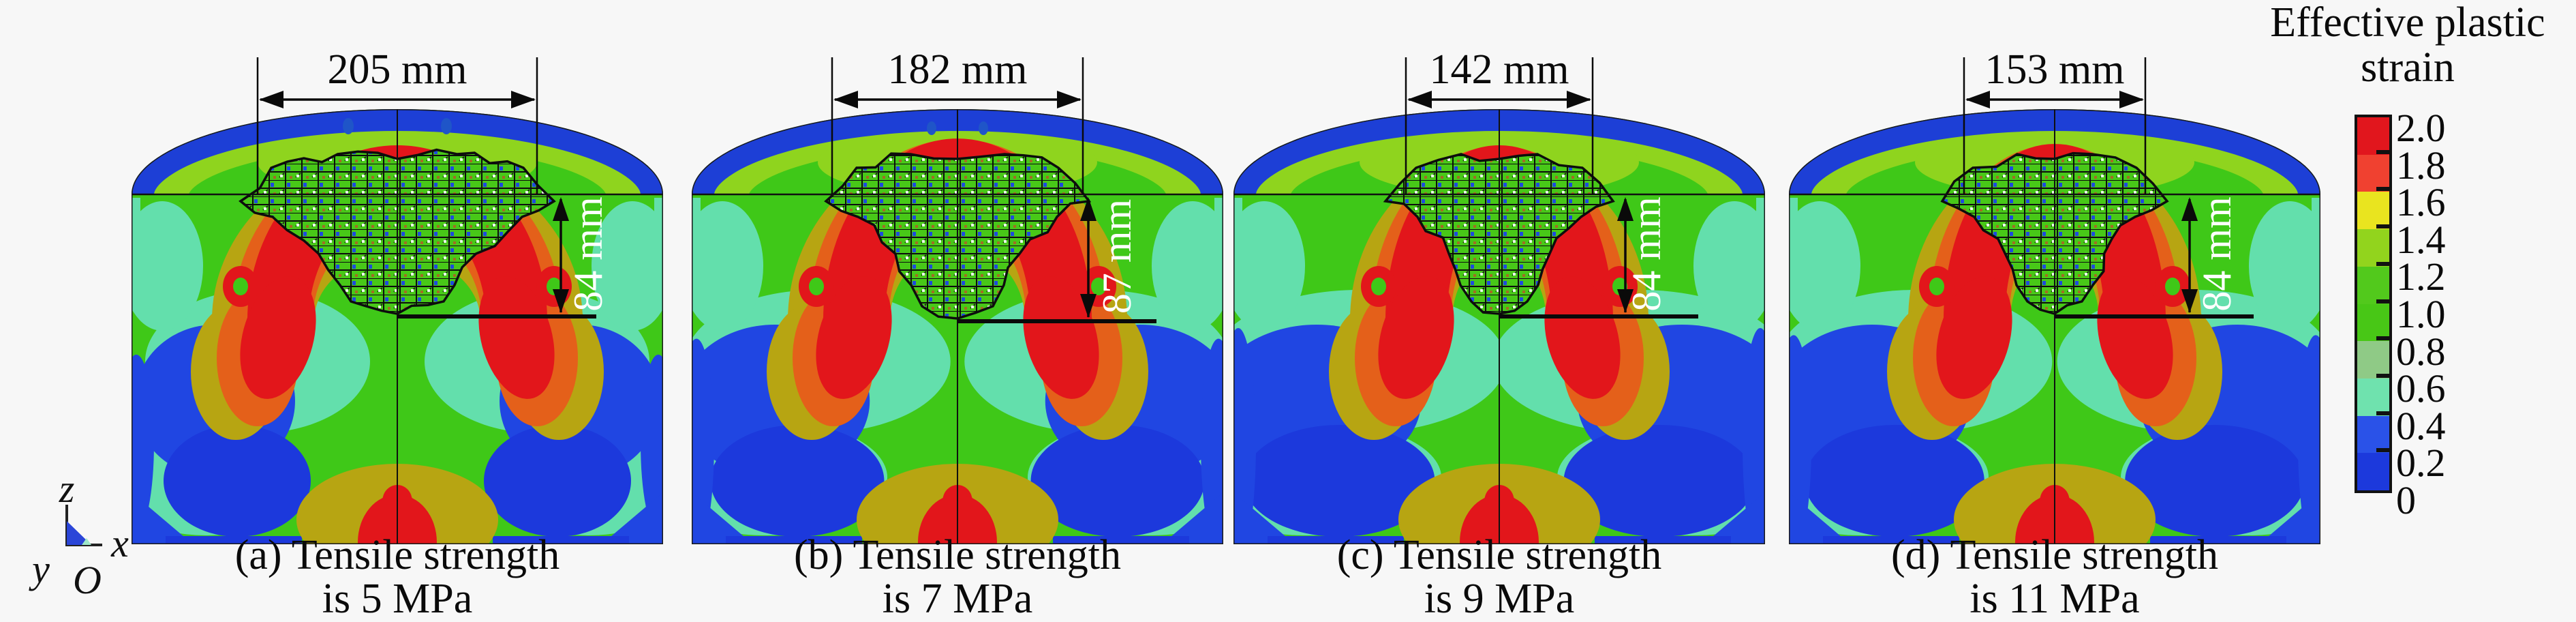 This screenshot has width=2576, height=622. What do you see at coordinates (2421, 425) in the screenshot?
I see `colorbar-value: 0.4` at bounding box center [2421, 425].